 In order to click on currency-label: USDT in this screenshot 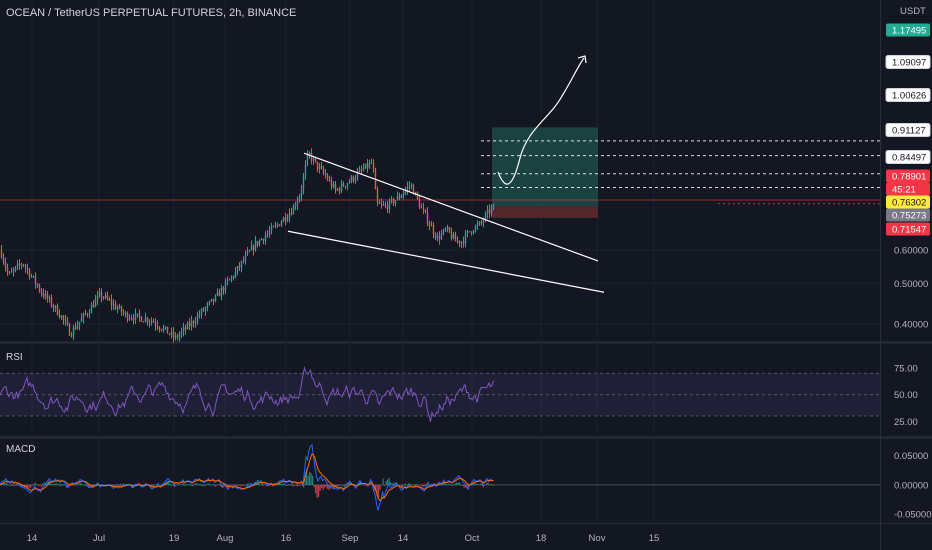, I will do `click(913, 11)`.